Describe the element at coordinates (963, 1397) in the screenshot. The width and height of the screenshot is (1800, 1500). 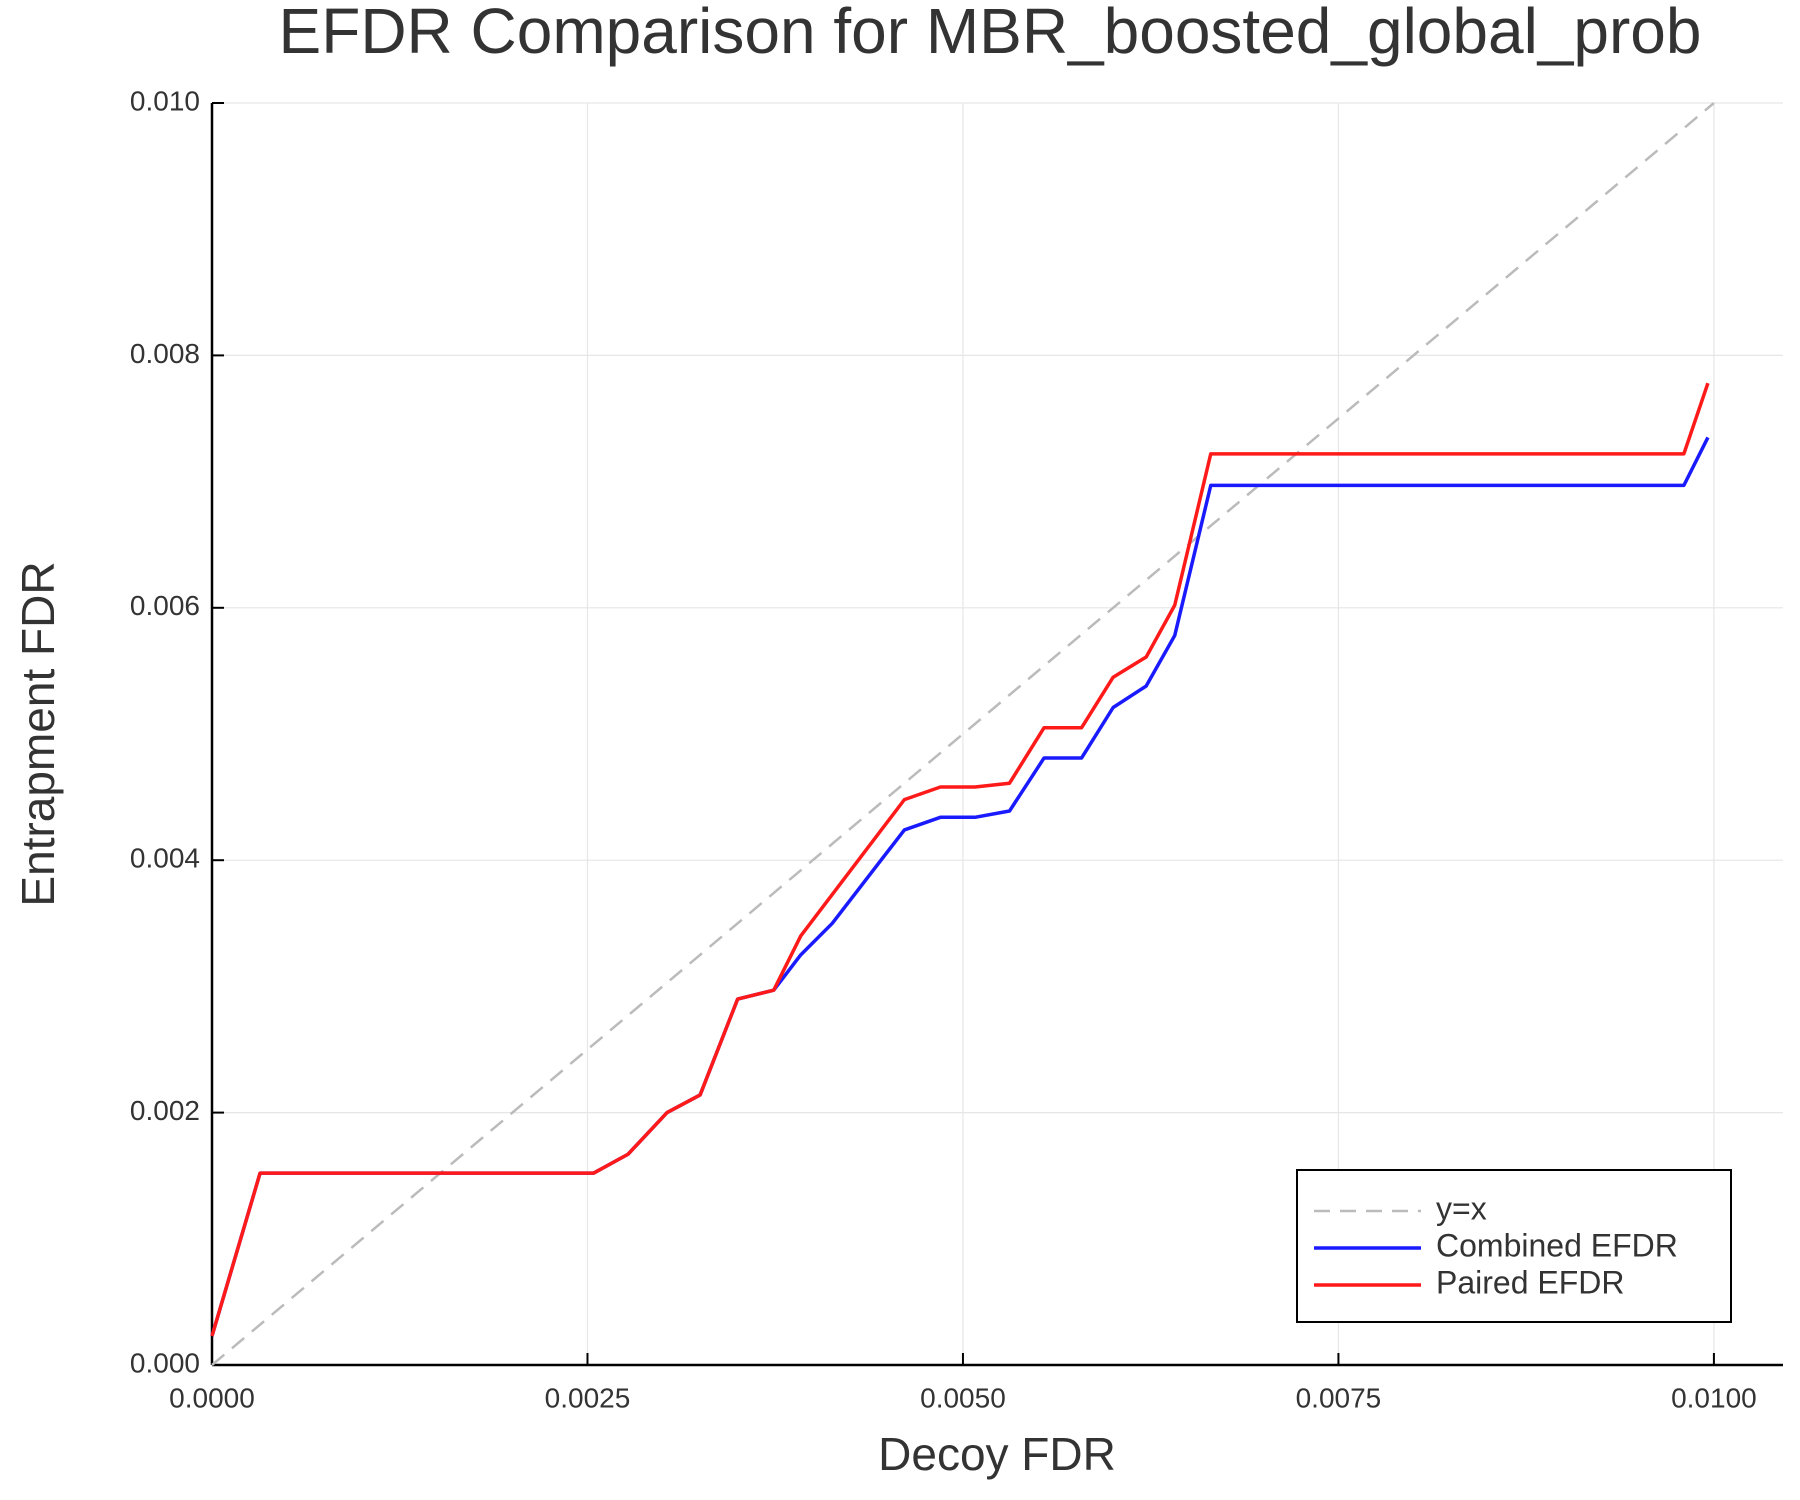
I see `x-tick-label: 0.0050` at that location.